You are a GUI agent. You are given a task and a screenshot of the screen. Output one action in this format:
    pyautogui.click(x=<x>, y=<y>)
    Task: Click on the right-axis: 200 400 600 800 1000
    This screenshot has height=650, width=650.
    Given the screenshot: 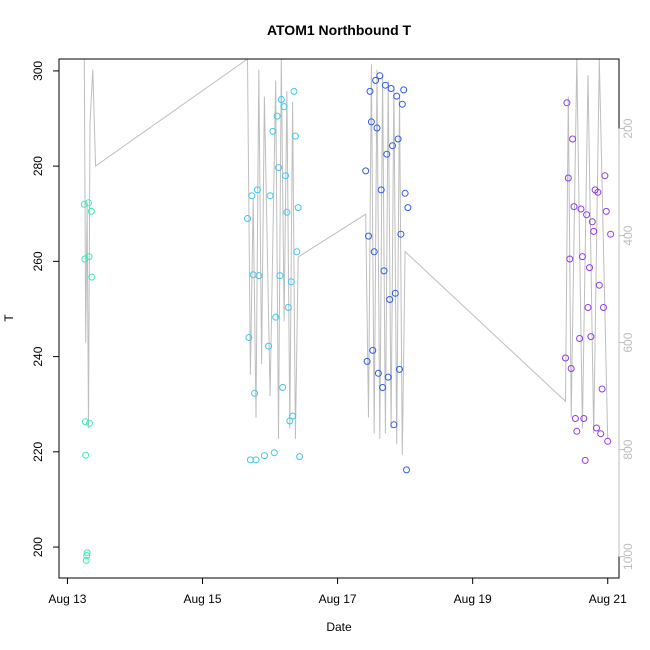 What is the action you would take?
    pyautogui.click(x=626, y=344)
    